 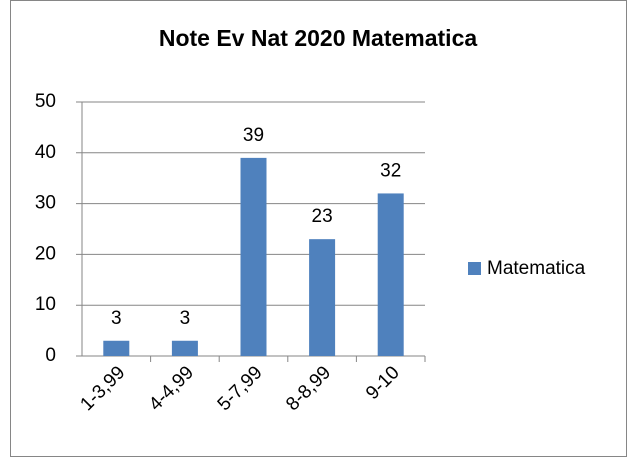 What do you see at coordinates (50, 355) in the screenshot?
I see `y-tick-label: 0` at bounding box center [50, 355].